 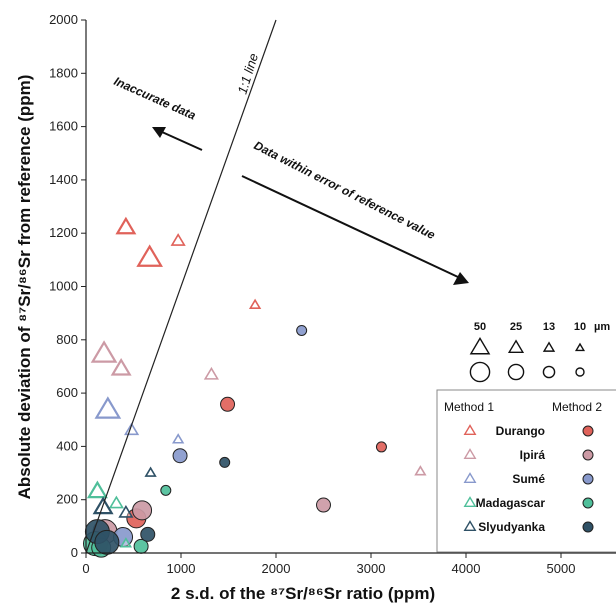 What do you see at coordinates (67, 392) in the screenshot?
I see `y-tick-label: 600` at bounding box center [67, 392].